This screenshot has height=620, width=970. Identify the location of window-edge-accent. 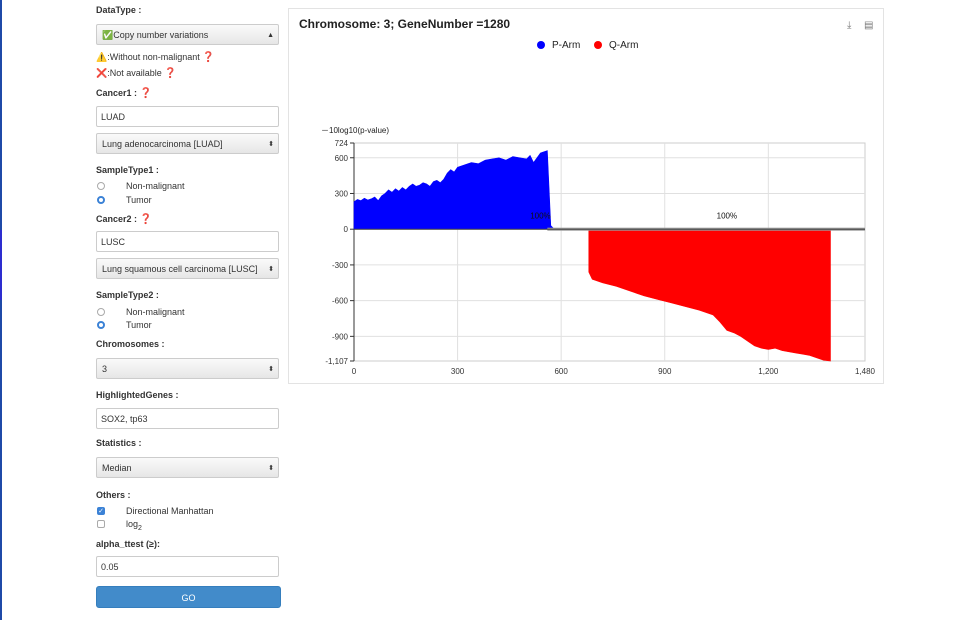
(1, 265).